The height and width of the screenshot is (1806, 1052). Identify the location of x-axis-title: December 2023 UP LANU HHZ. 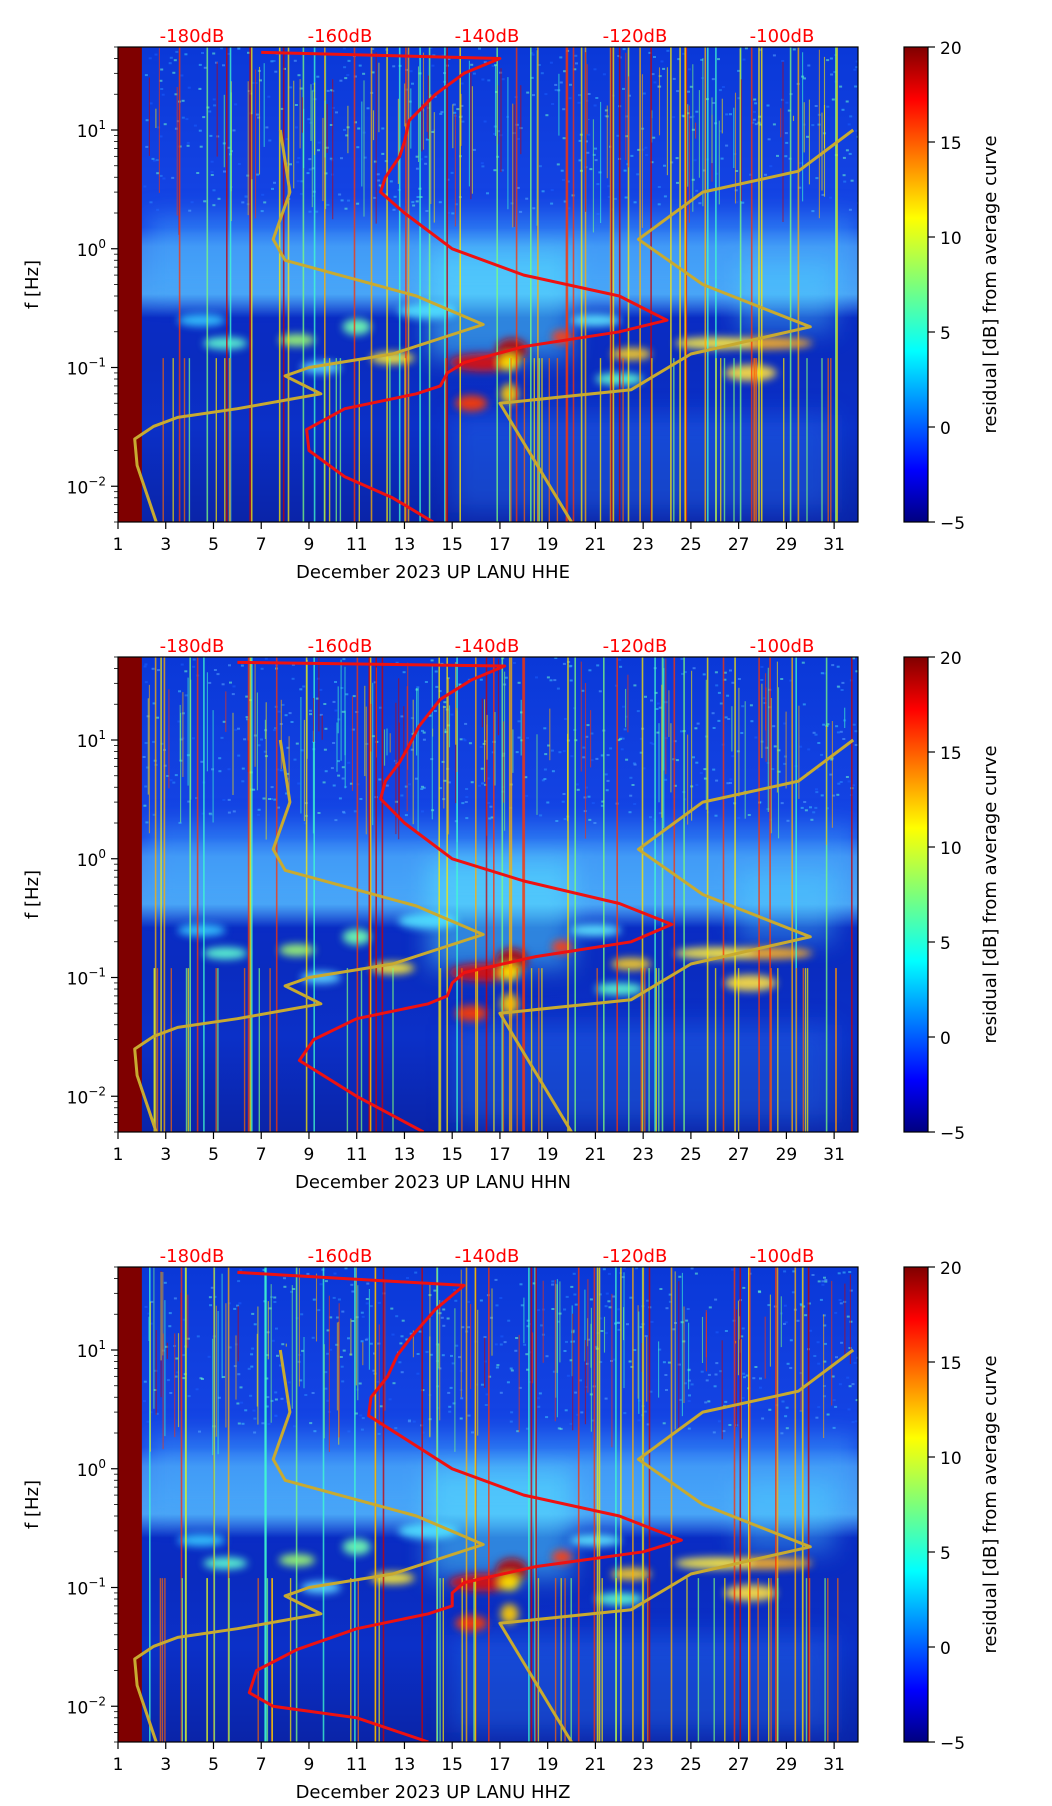
(433, 1792).